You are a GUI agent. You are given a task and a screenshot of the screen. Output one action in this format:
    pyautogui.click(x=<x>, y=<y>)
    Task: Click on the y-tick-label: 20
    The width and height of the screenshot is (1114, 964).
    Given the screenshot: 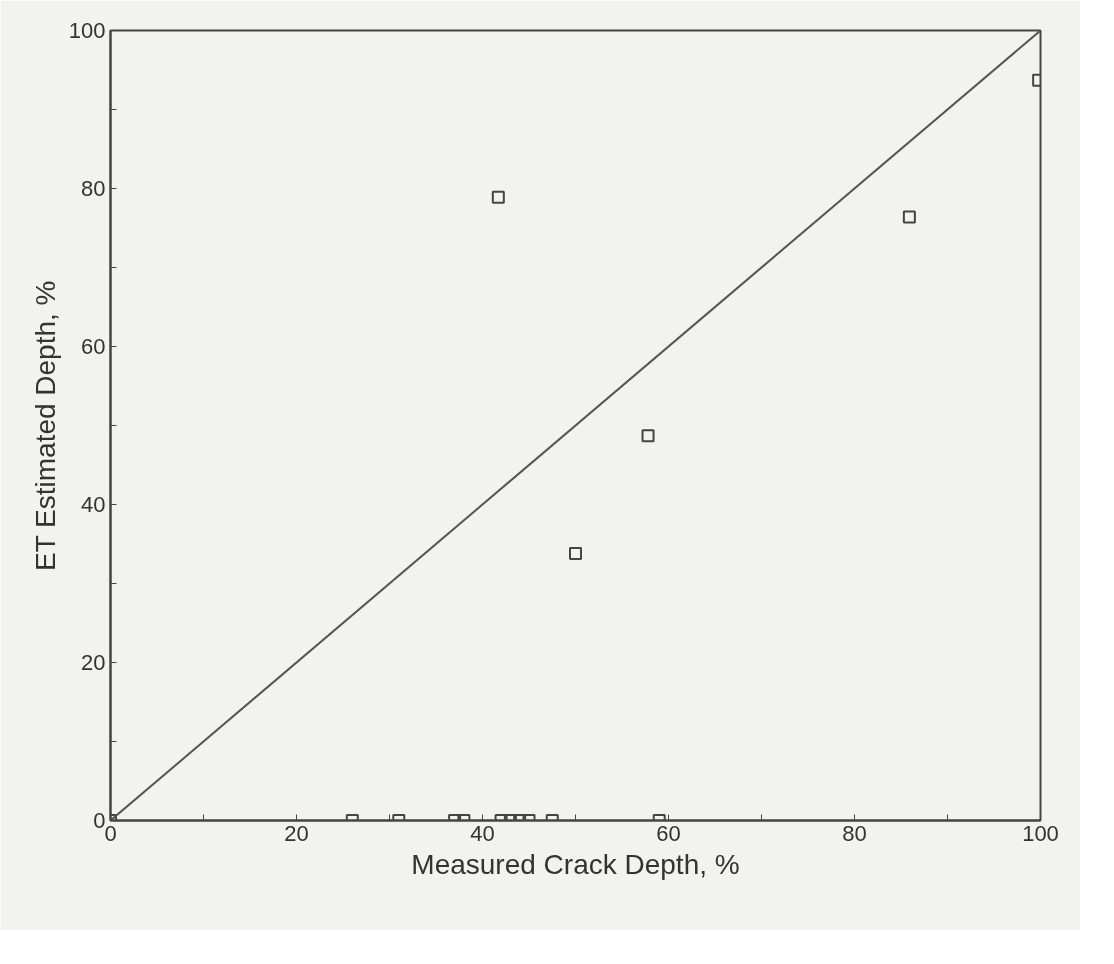 What is the action you would take?
    pyautogui.click(x=93, y=662)
    